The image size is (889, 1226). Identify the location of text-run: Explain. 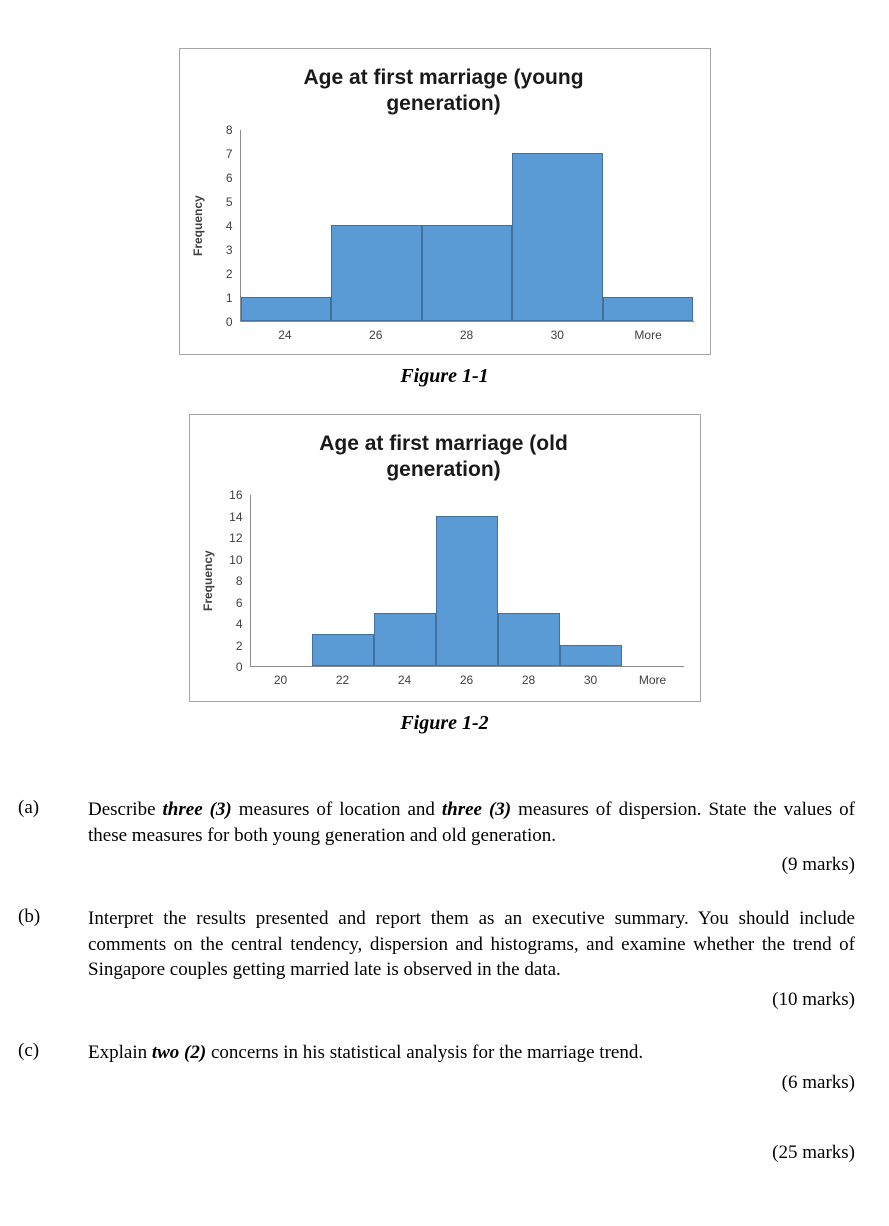
(120, 1053).